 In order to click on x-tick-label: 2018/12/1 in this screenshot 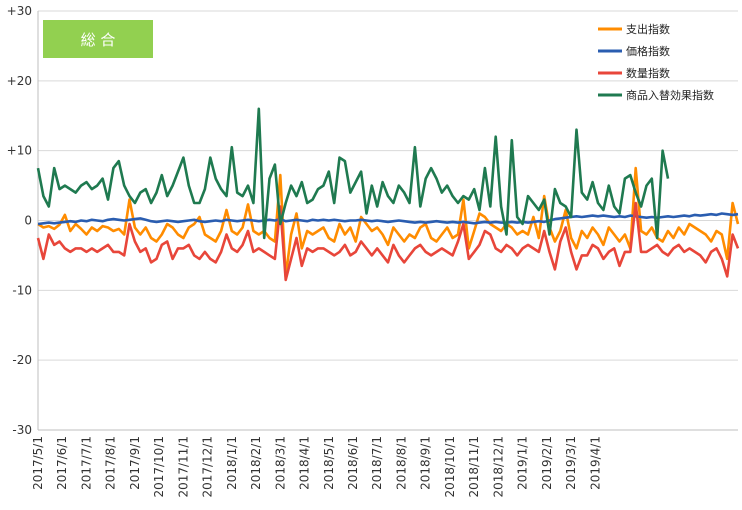, I will do `click(498, 467)`.